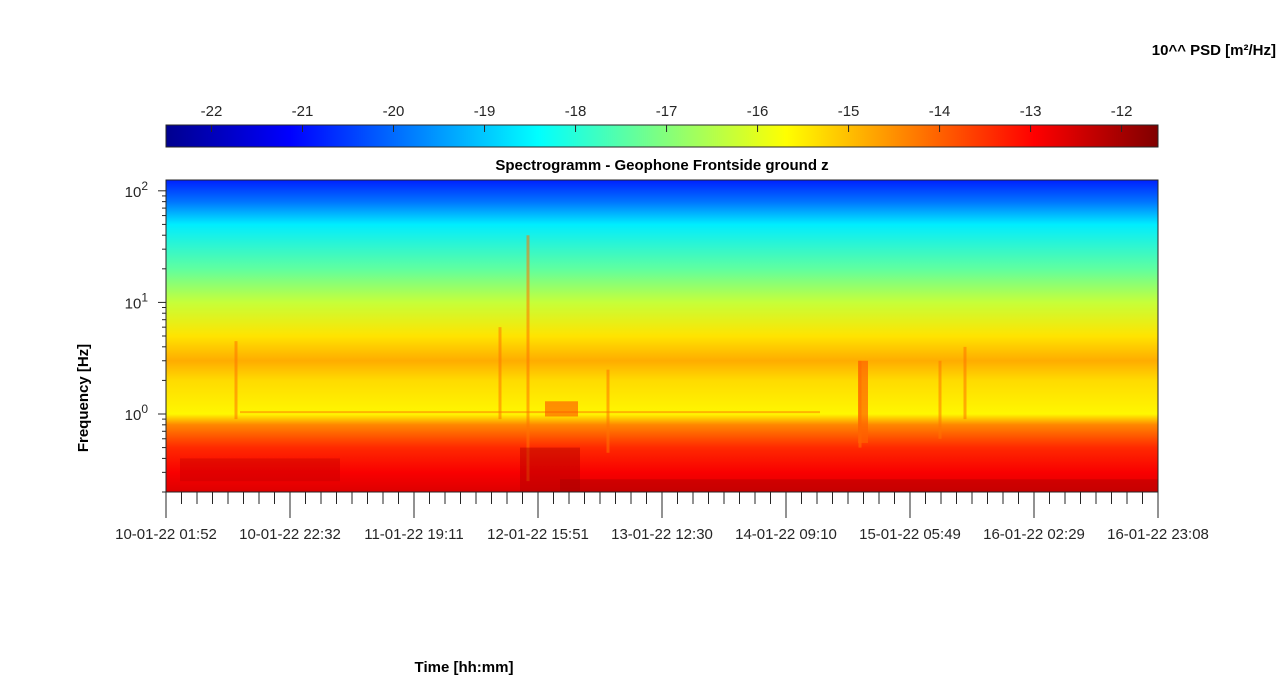  I want to click on colorbar-tick-label: -16, so click(758, 111).